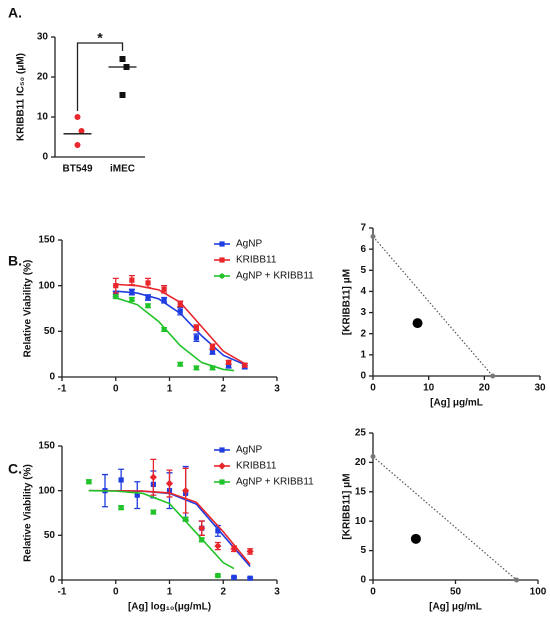  I want to click on significance-bracket, so click(100, 76).